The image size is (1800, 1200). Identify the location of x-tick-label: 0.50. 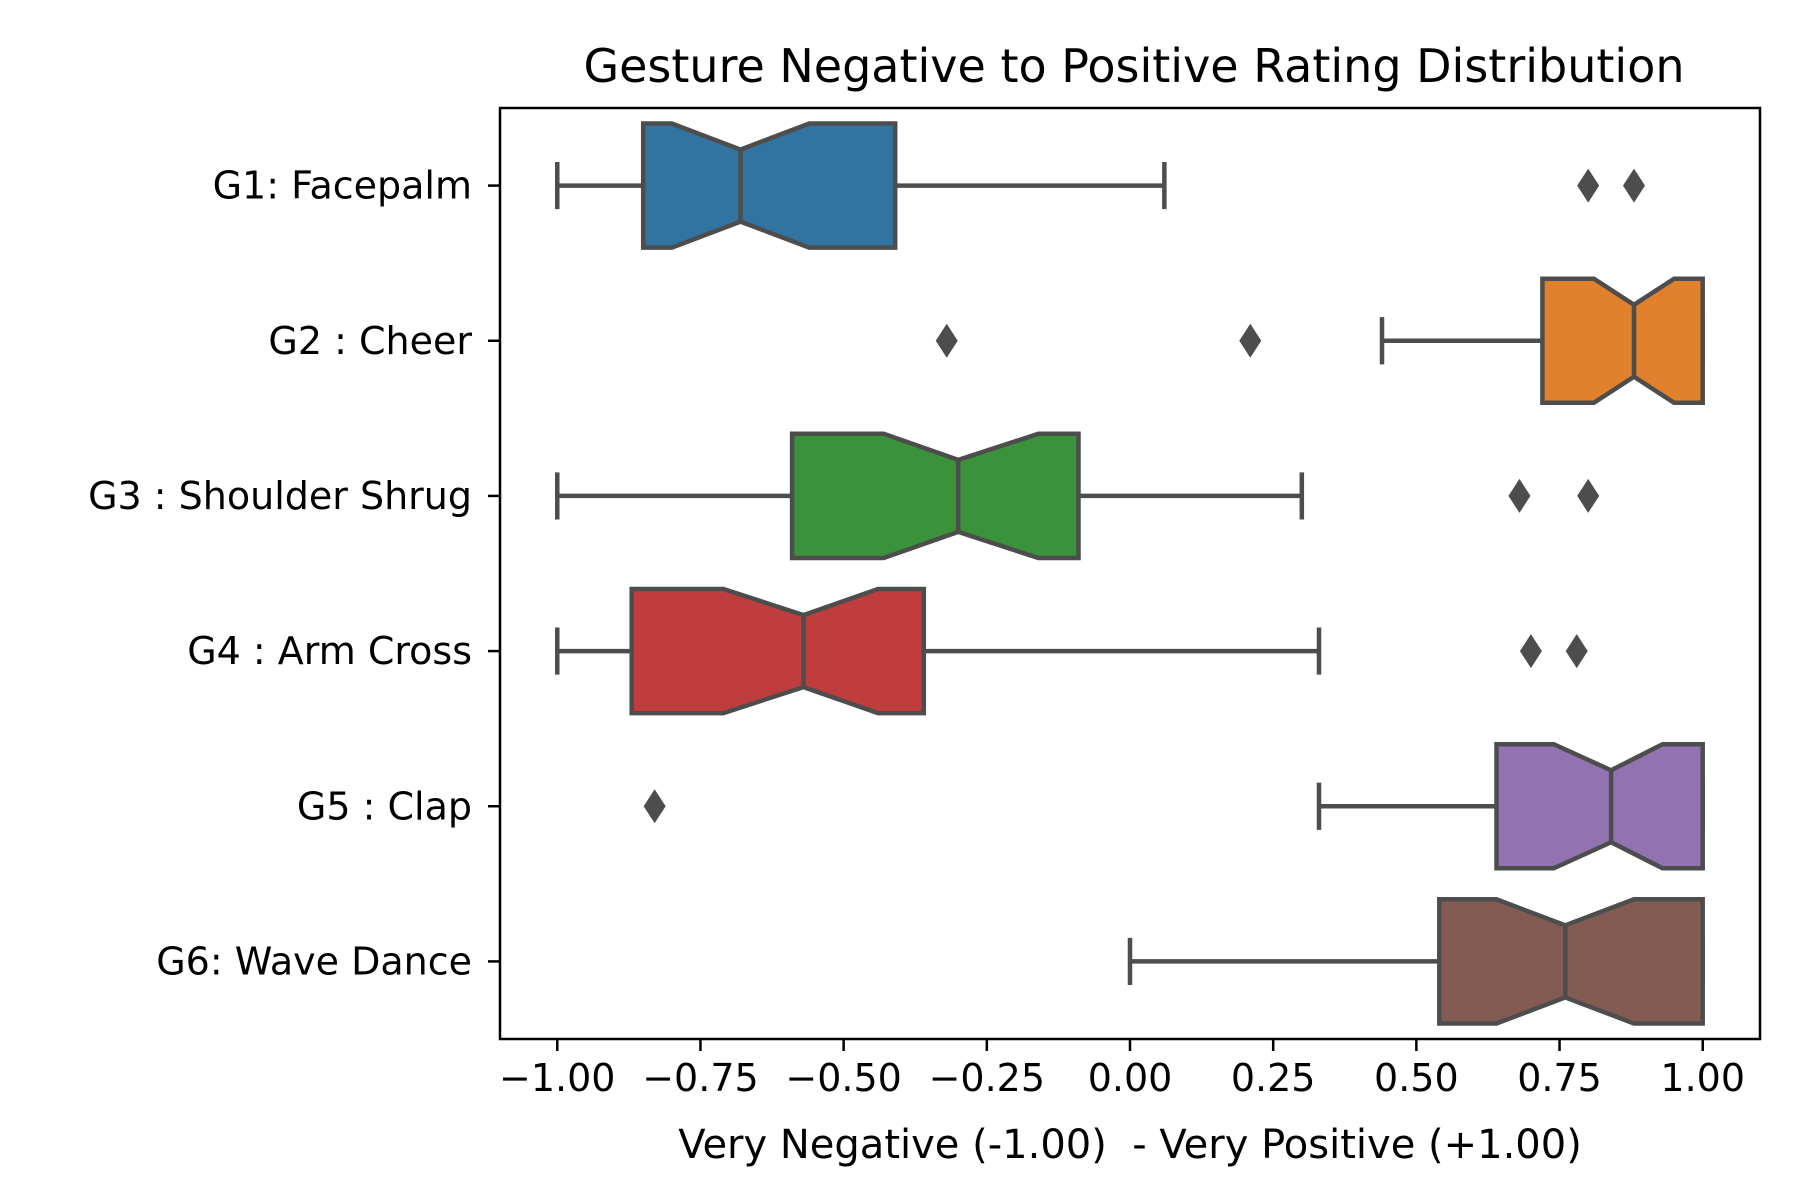
(1416, 1078).